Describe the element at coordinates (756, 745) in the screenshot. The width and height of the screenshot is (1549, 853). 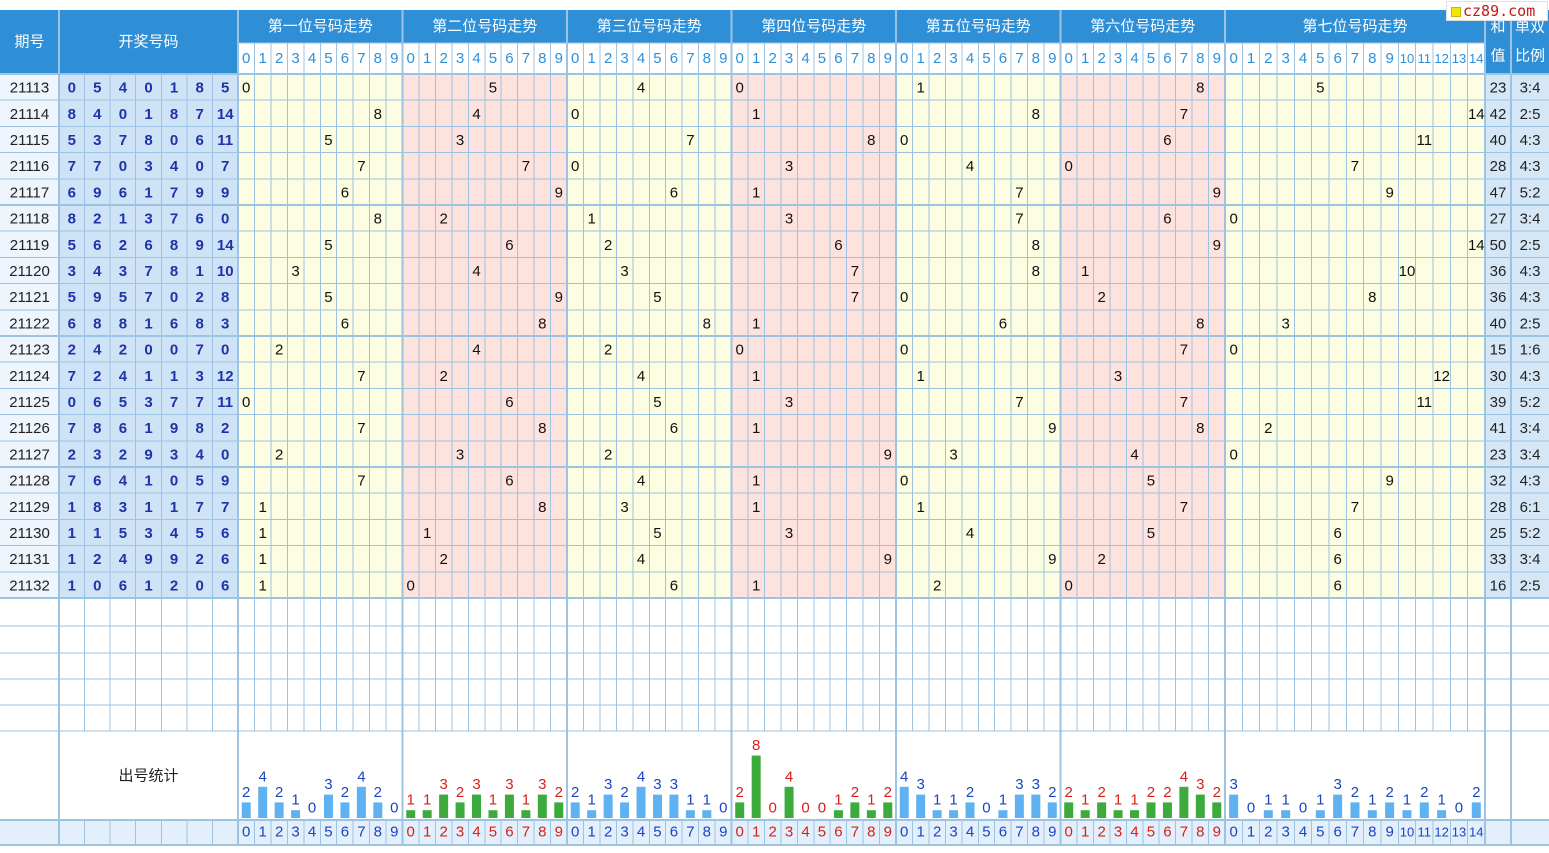
I see `count-label: 8` at that location.